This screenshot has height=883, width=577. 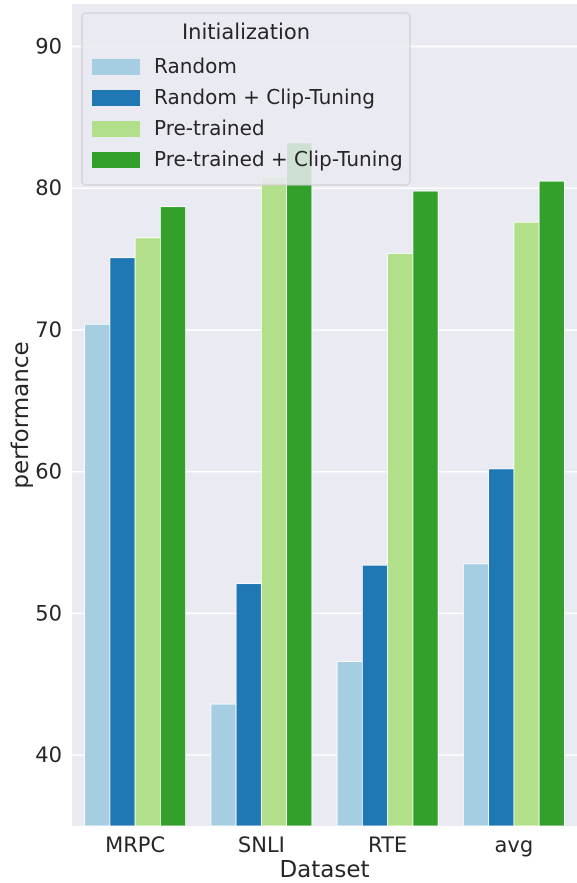 I want to click on x-tick-label: RTE, so click(x=387, y=845).